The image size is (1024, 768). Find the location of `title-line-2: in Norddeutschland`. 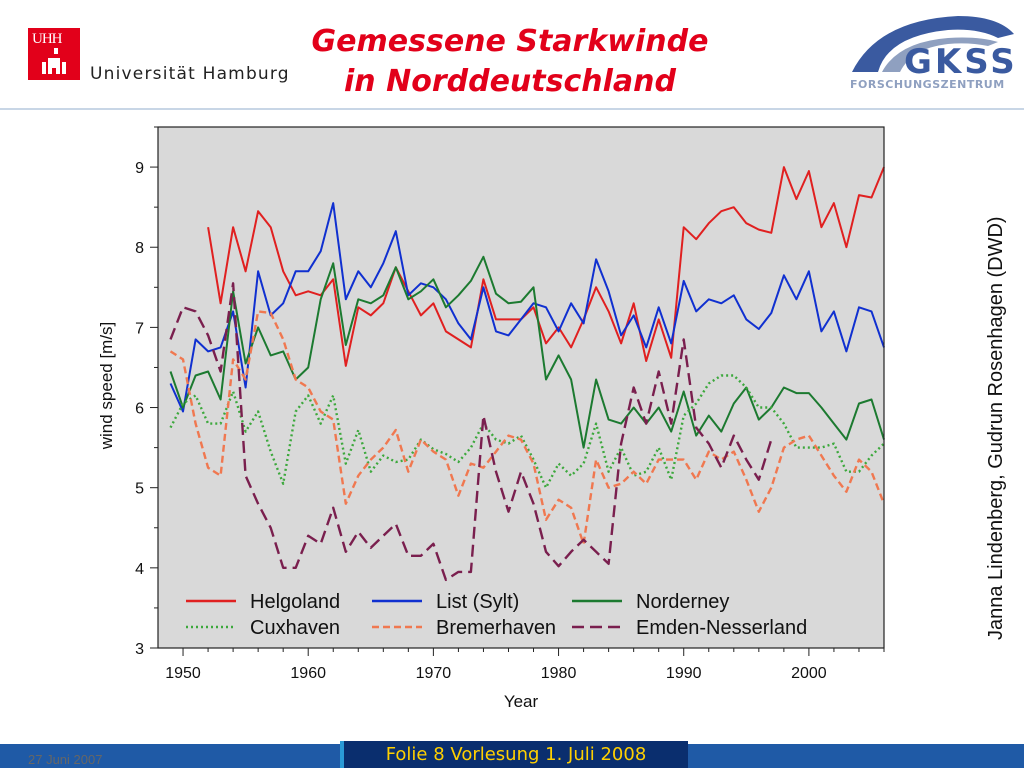

title-line-2: in Norddeutschland is located at coordinates (510, 81).